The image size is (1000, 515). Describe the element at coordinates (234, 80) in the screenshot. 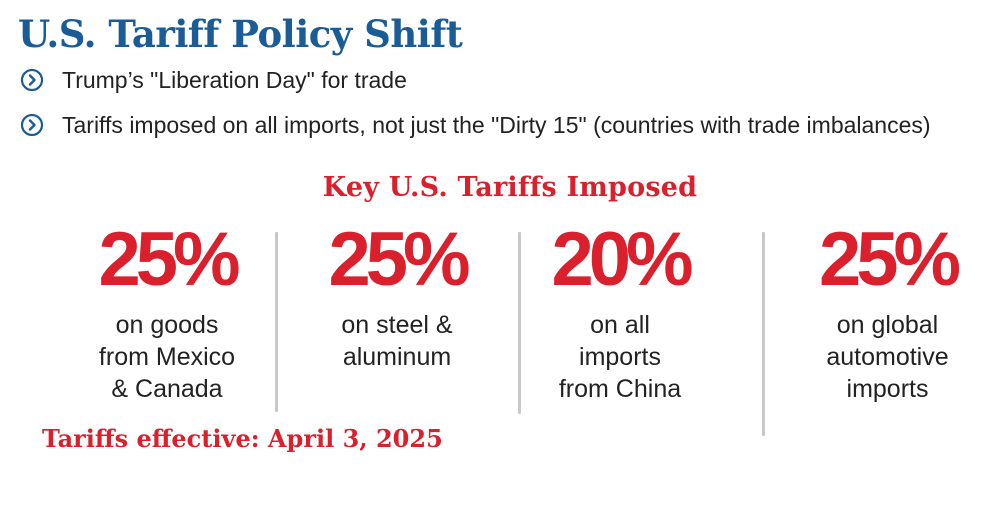

I see `bullet-text: Trump’s "Liberation Day" for trade` at that location.